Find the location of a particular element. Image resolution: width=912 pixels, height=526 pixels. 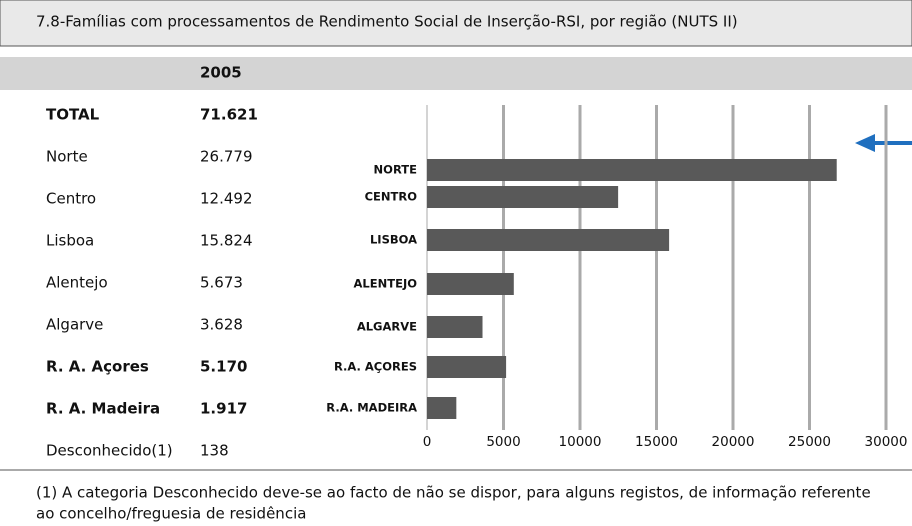

x-tick-label: 20000 is located at coordinates (733, 442).